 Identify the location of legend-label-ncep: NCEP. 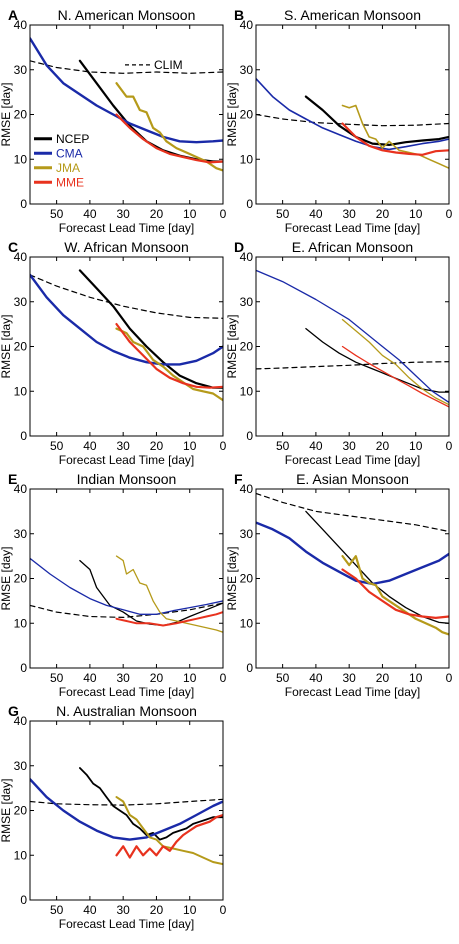
(72, 139).